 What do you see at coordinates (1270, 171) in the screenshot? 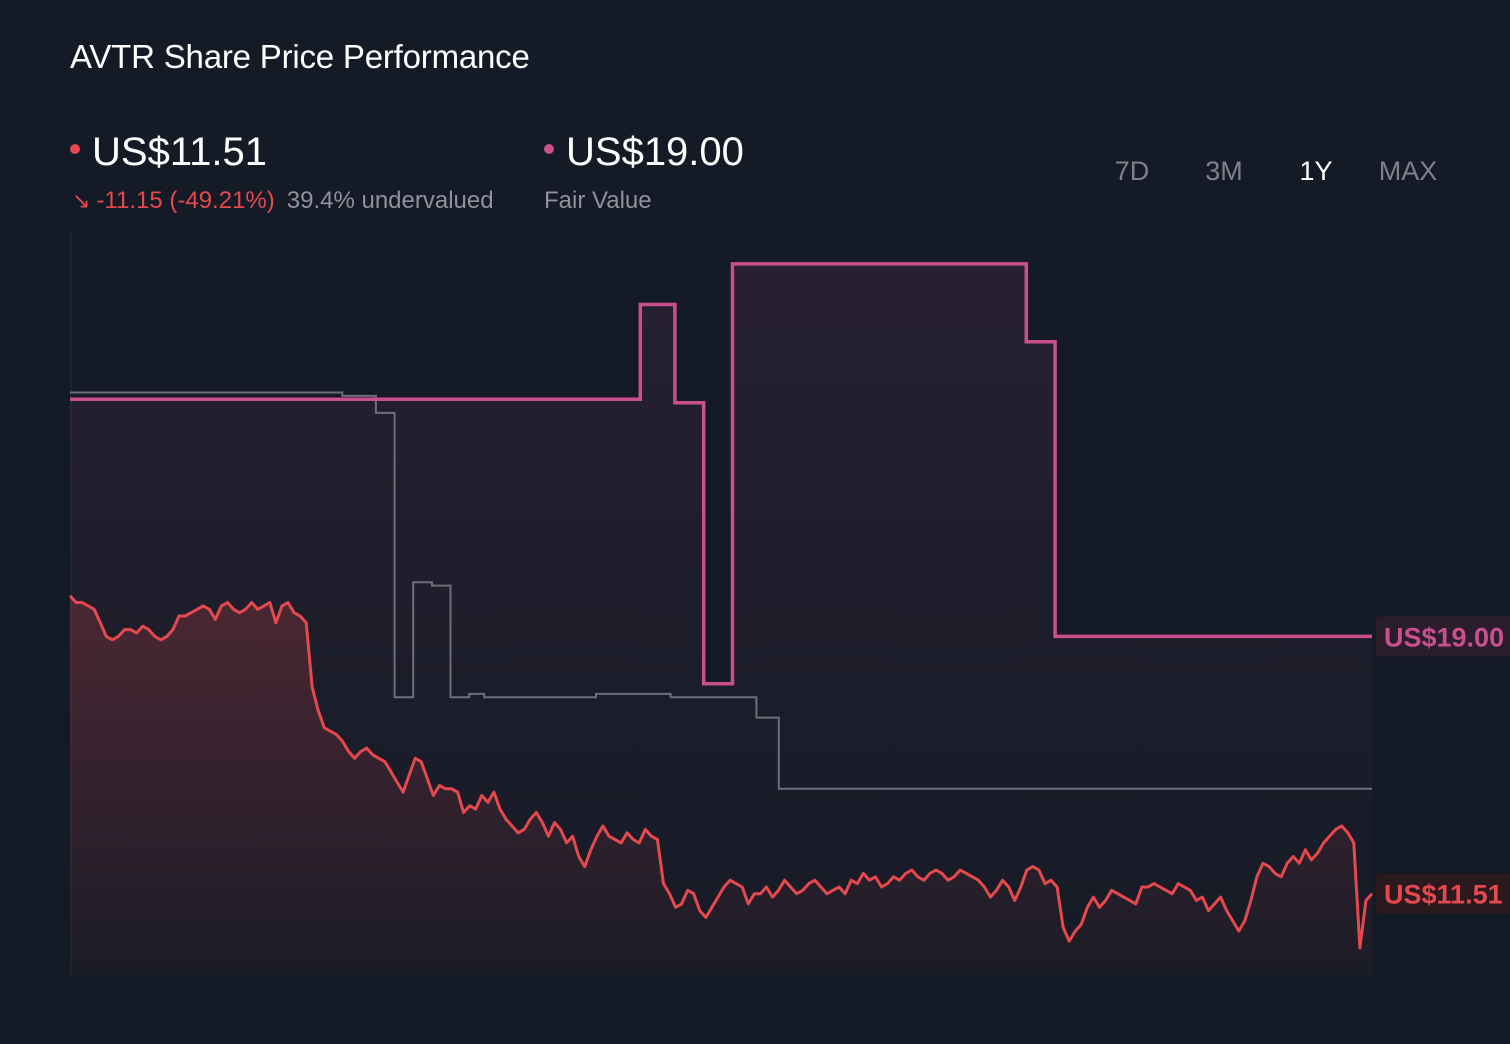
I see `period-selector: 7D 3M 1Y MAX` at bounding box center [1270, 171].